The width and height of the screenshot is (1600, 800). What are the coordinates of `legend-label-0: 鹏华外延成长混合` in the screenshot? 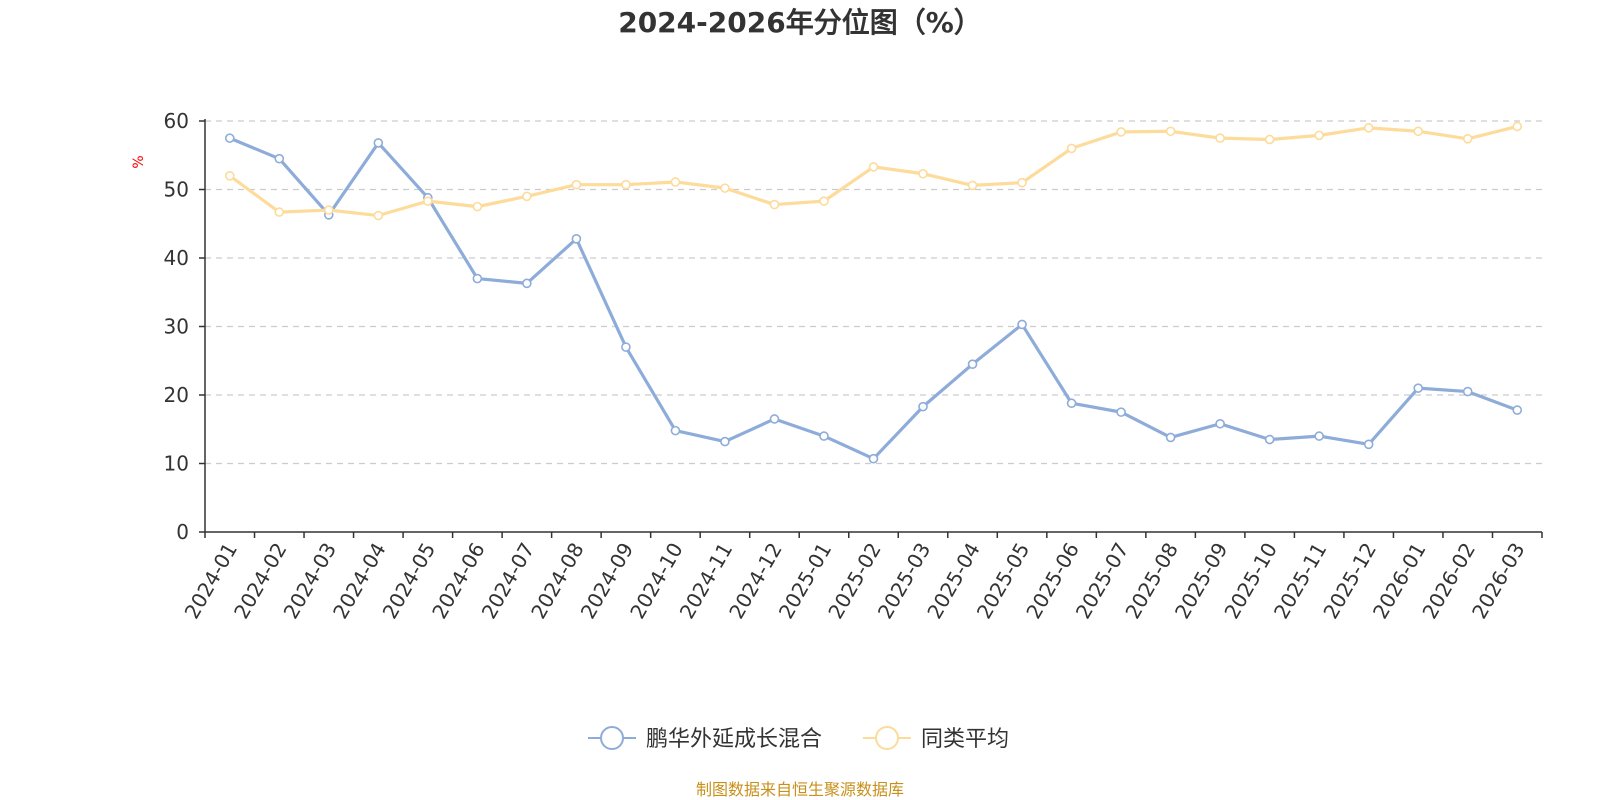 It's located at (734, 739).